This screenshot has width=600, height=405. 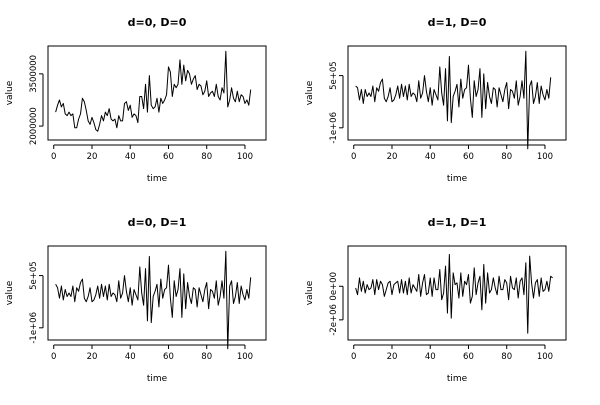 I want to click on panel-title: d=1, D=1, so click(x=457, y=222).